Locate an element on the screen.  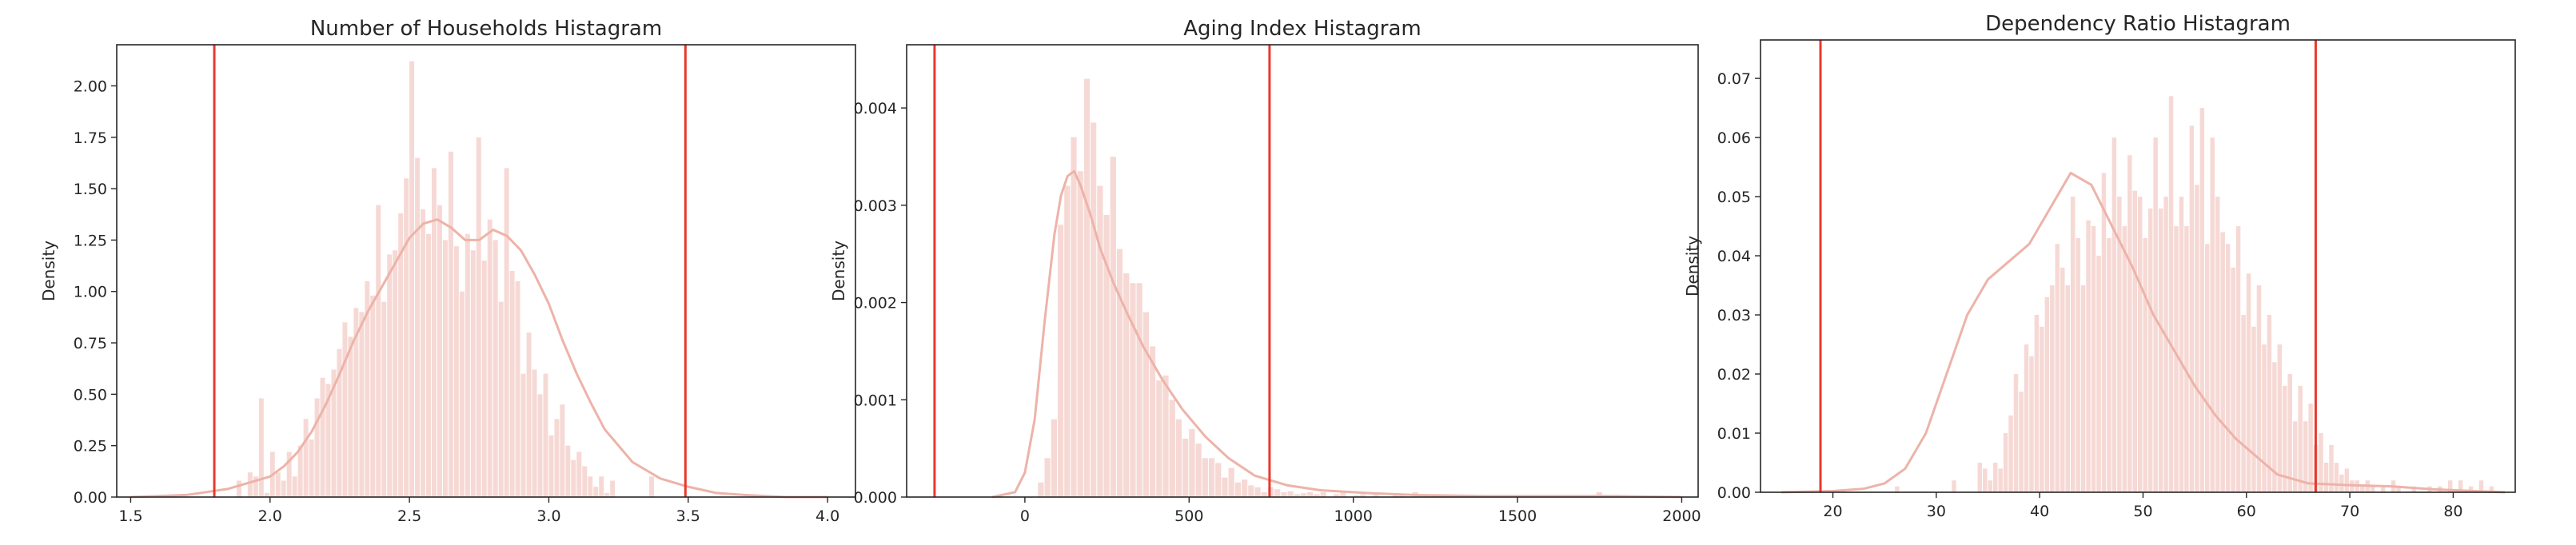
y-tick-label: 0.25 is located at coordinates (91, 446).